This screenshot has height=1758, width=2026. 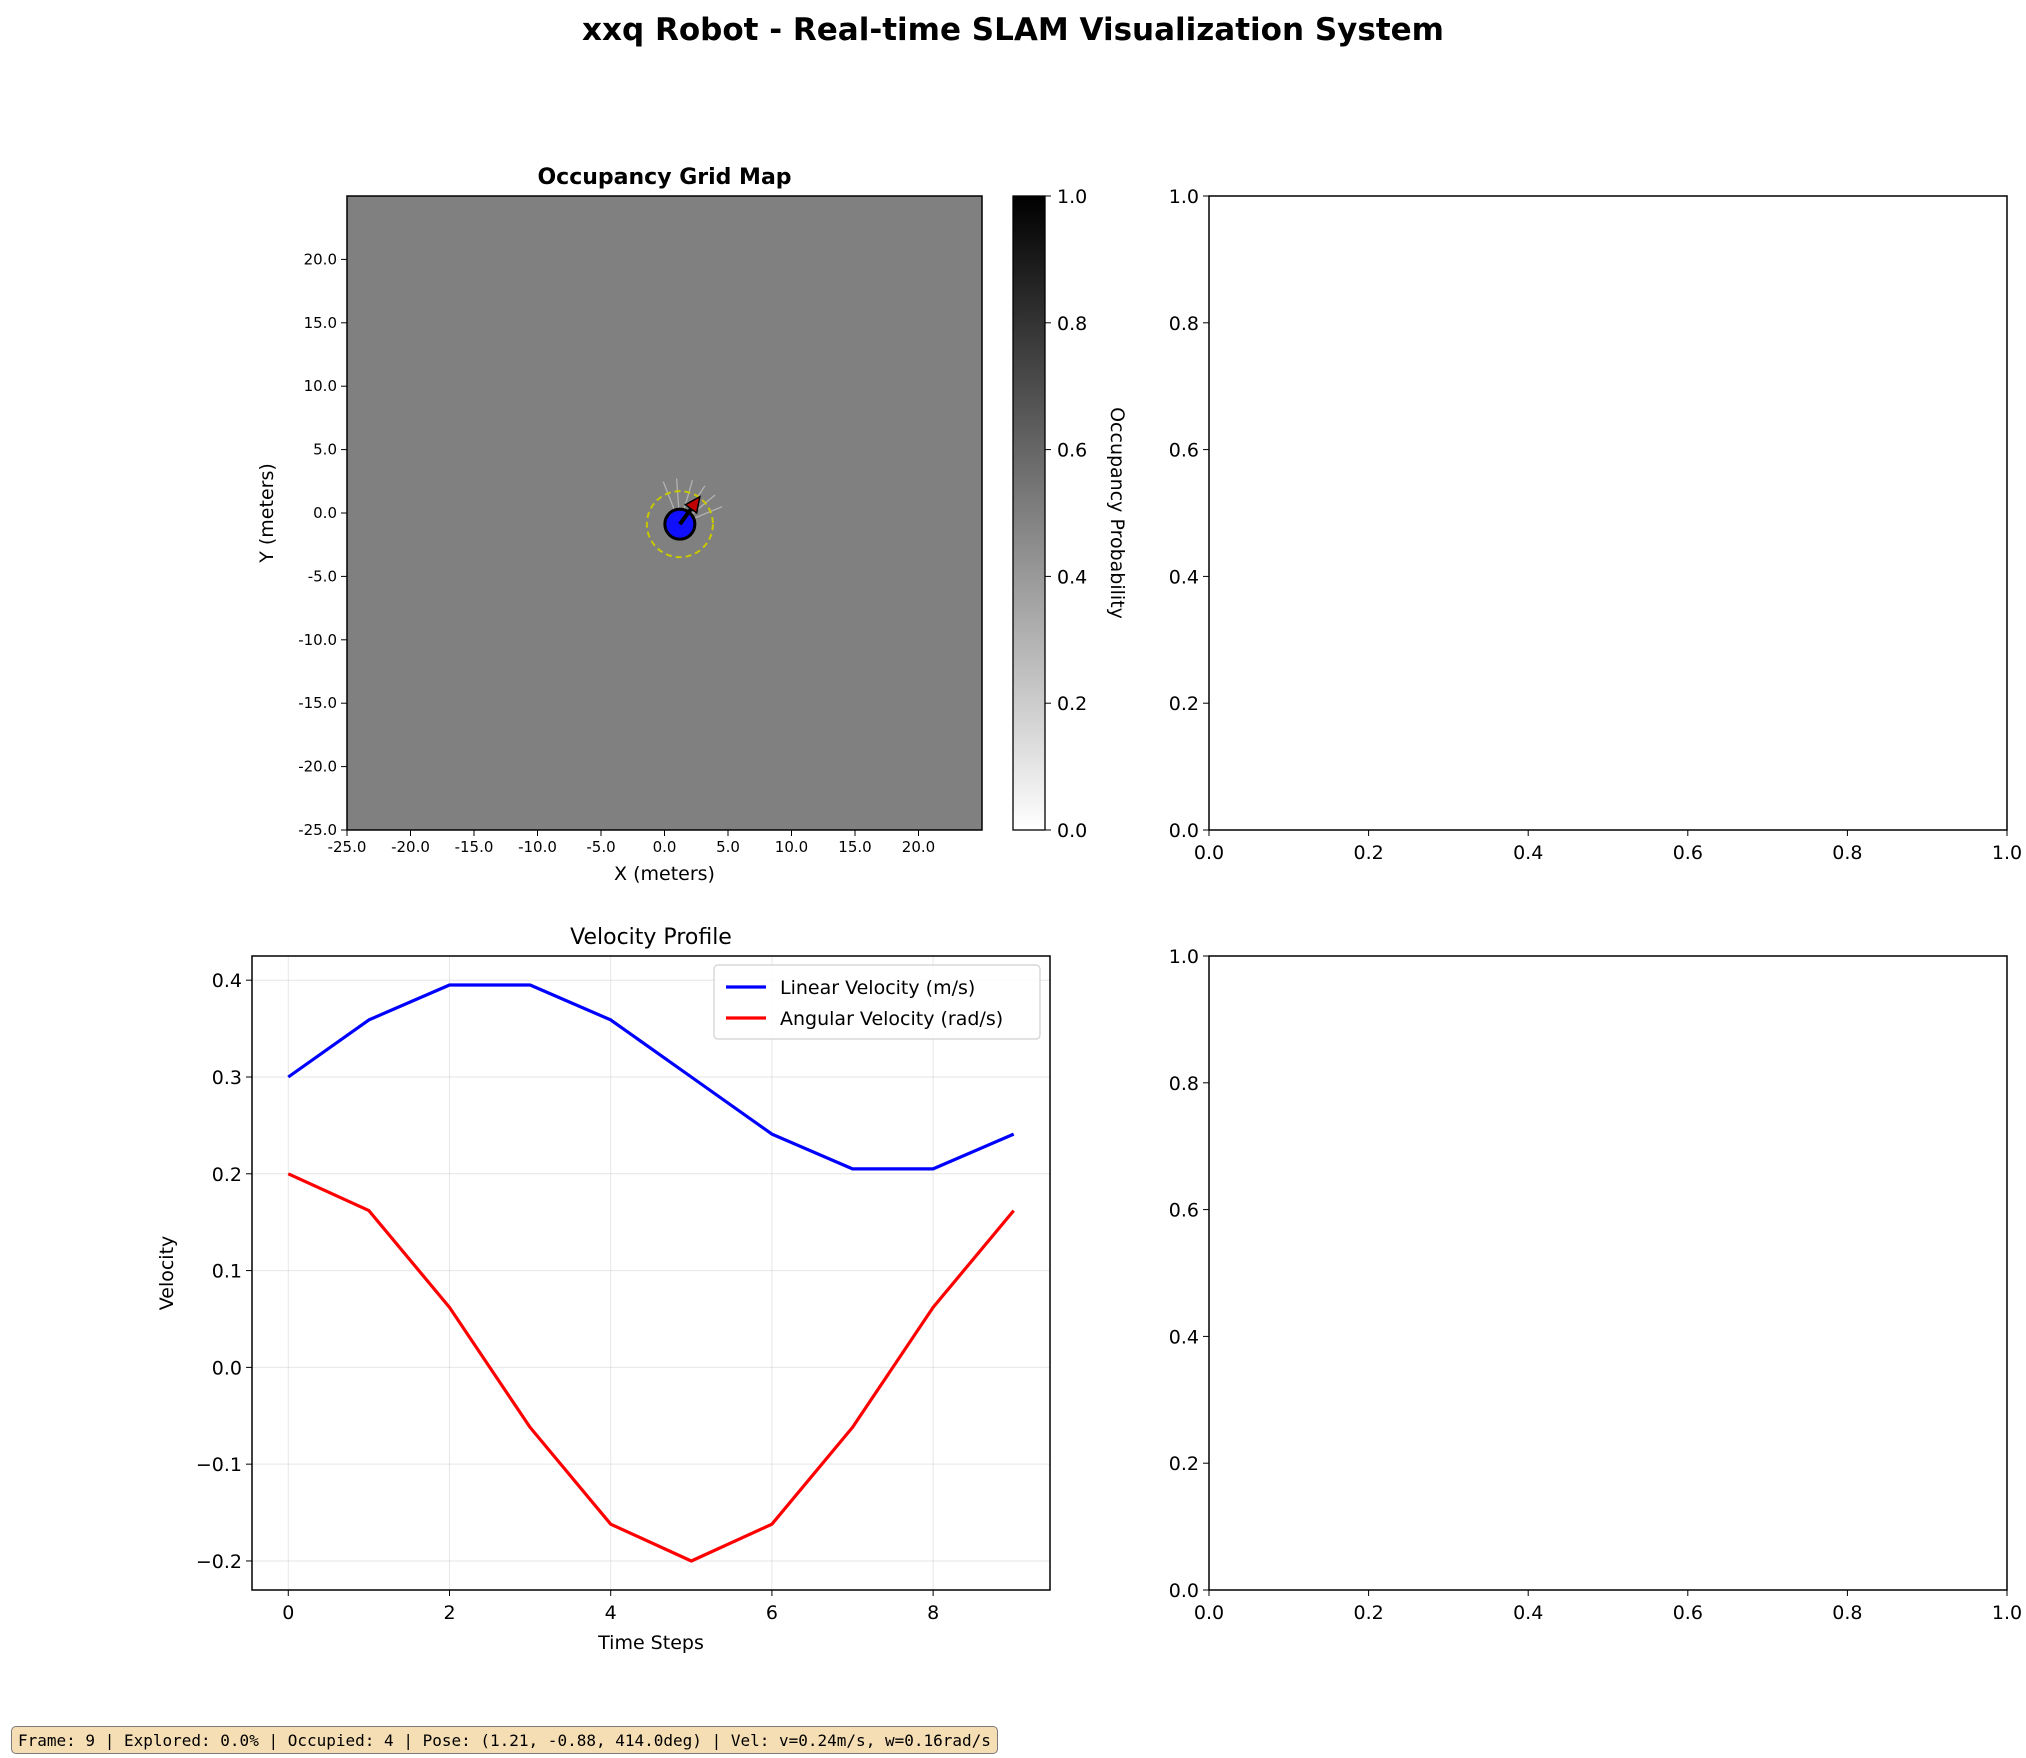 What do you see at coordinates (933, 1613) in the screenshot?
I see `x-tick-label: 8` at bounding box center [933, 1613].